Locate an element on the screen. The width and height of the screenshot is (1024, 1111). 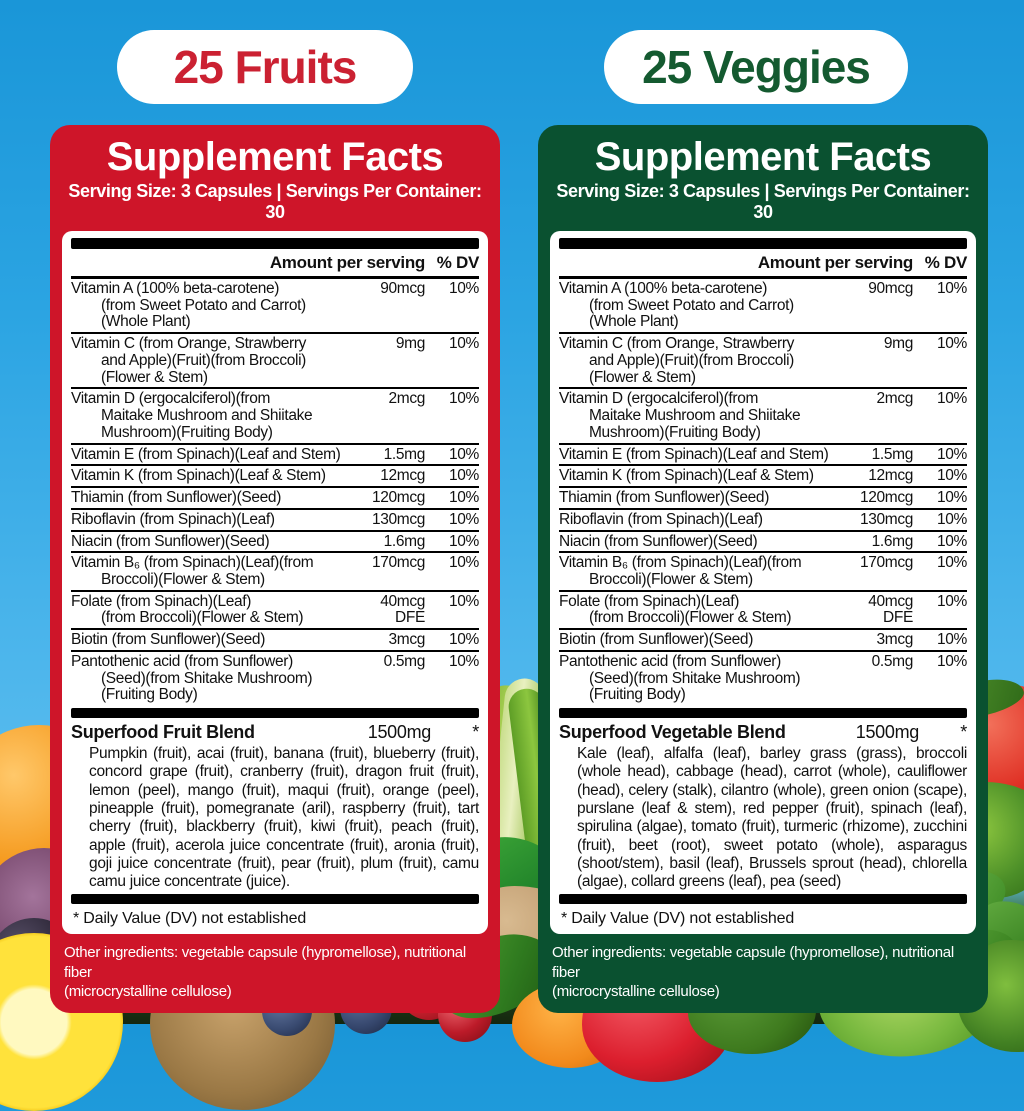
blend-title: Superfood Fruit Blend is located at coordinates (163, 732).